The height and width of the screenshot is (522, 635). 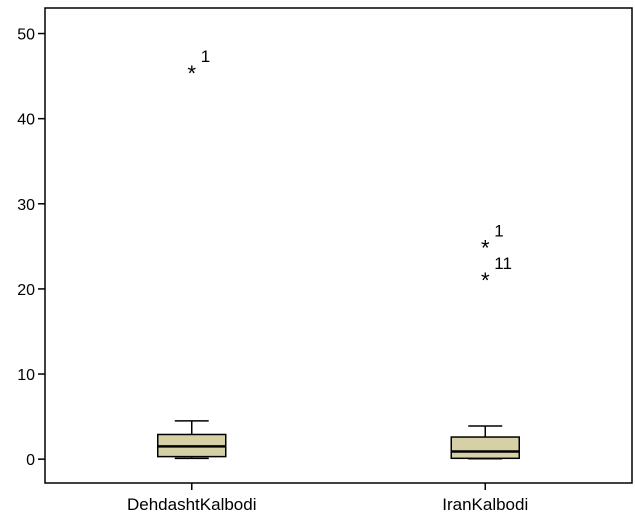 What do you see at coordinates (327, 498) in the screenshot?
I see `x-axis: DehdashtKalbodi IranKalbodi` at bounding box center [327, 498].